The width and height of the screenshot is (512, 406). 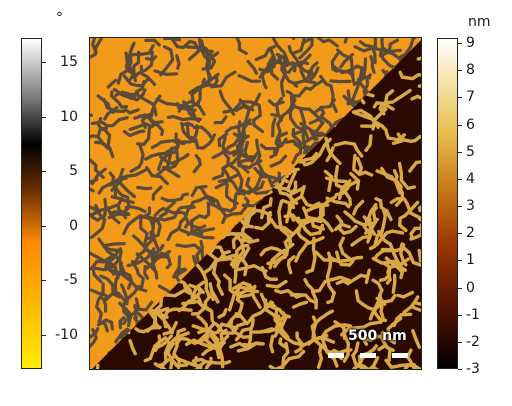 What do you see at coordinates (473, 369) in the screenshot?
I see `right-colorbar-tick-label: -3` at bounding box center [473, 369].